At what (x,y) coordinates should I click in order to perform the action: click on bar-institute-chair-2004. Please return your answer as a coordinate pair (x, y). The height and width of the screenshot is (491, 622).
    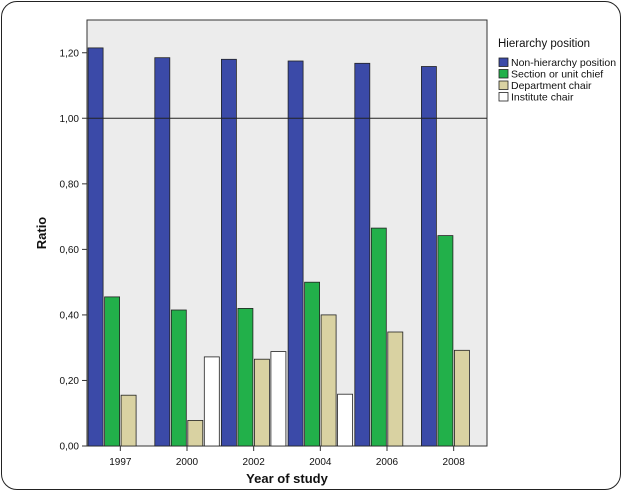
    Looking at the image, I should click on (345, 420).